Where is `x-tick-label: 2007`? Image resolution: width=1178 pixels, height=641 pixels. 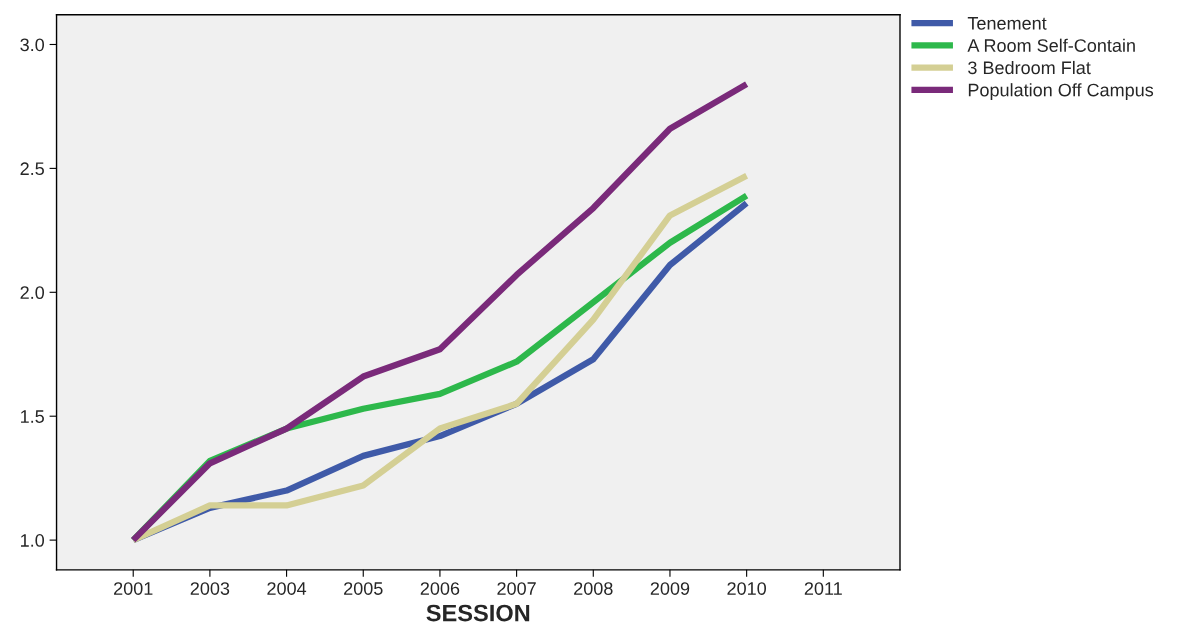
x-tick-label: 2007 is located at coordinates (516, 588).